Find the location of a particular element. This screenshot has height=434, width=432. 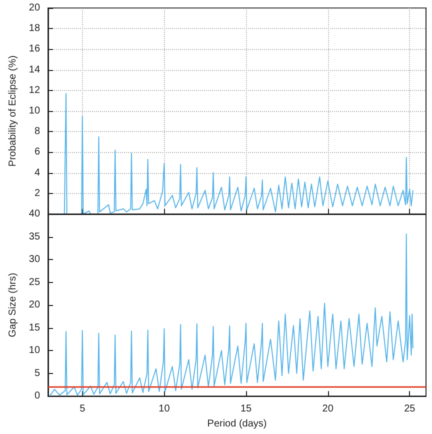

y-tick-label: 0 is located at coordinates (37, 396).